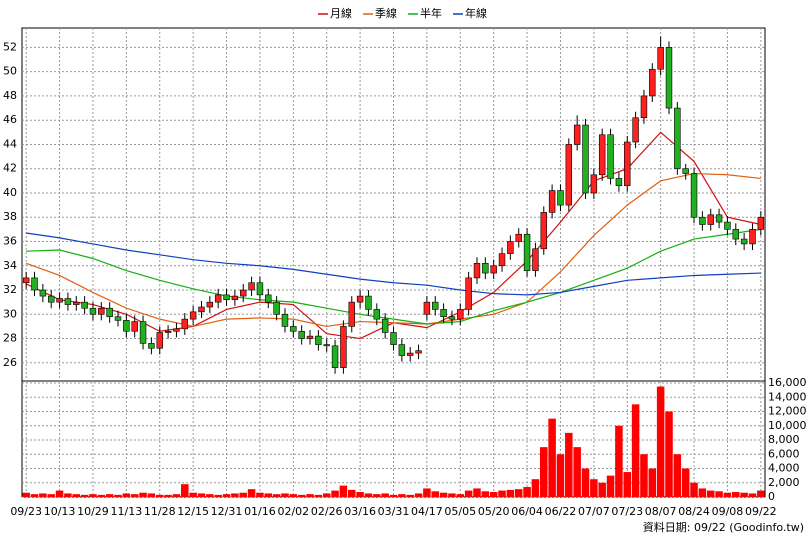 This screenshot has width=808, height=540. Describe the element at coordinates (227, 511) in the screenshot. I see `x-tick-label: 12/31` at that location.